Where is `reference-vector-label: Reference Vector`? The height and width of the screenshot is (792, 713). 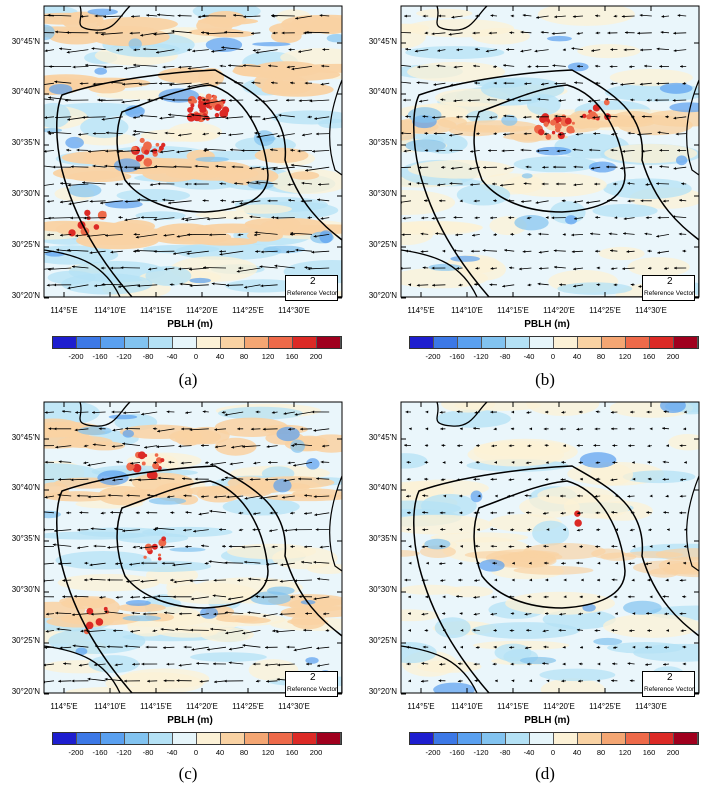 reference-vector-label: Reference Vector is located at coordinates (669, 689).